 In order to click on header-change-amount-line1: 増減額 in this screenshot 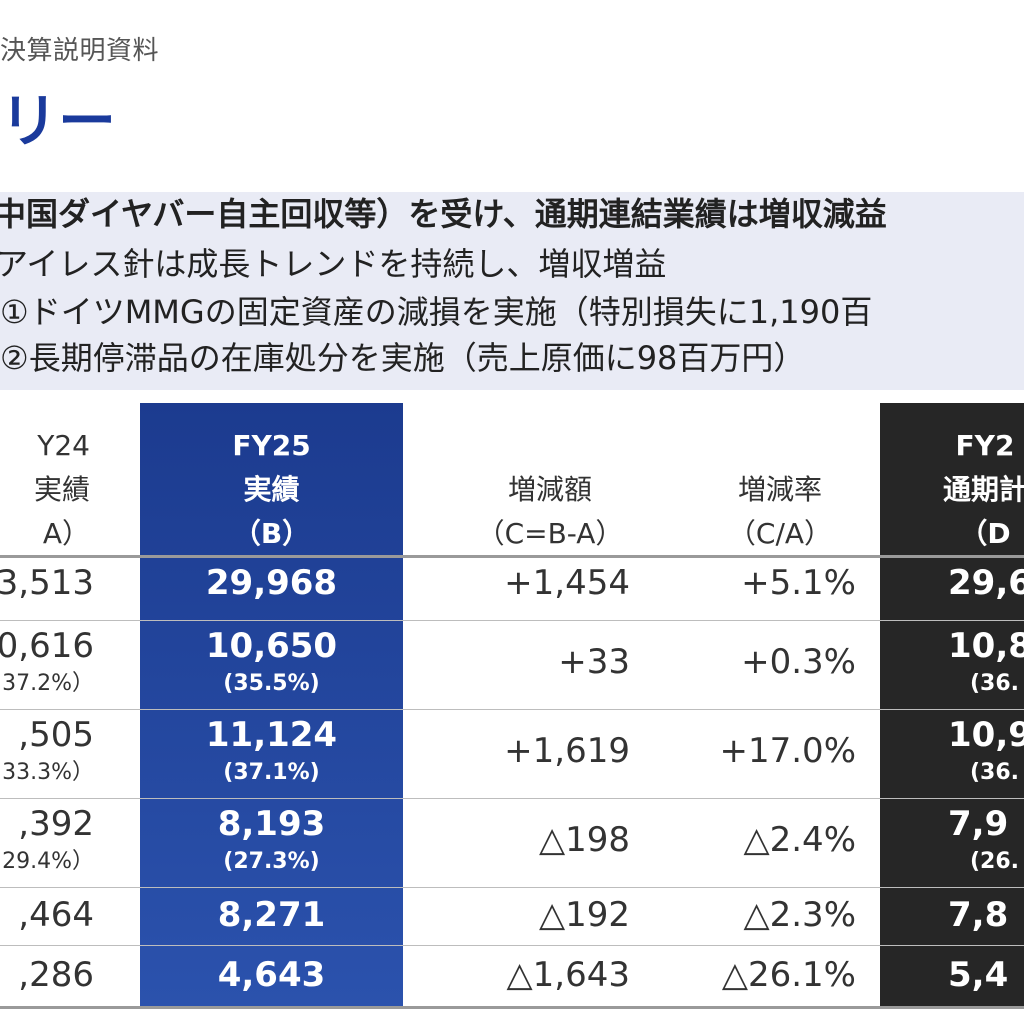, I will do `click(549, 489)`.